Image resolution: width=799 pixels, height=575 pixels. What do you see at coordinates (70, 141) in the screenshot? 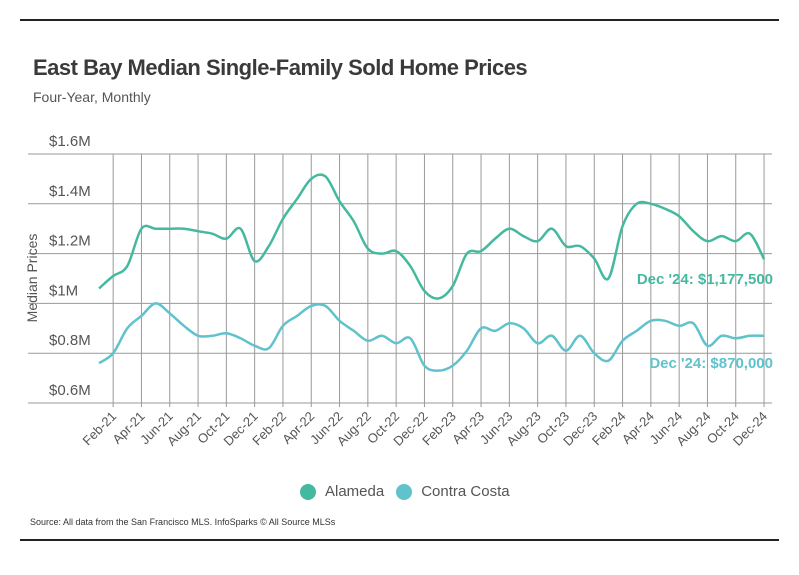
I see `y-tick-label: $1.6M` at bounding box center [70, 141].